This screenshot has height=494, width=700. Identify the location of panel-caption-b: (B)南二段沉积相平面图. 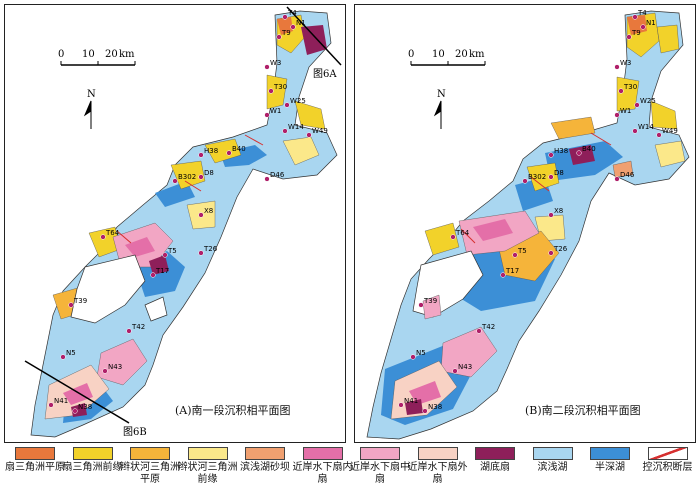
(583, 410).